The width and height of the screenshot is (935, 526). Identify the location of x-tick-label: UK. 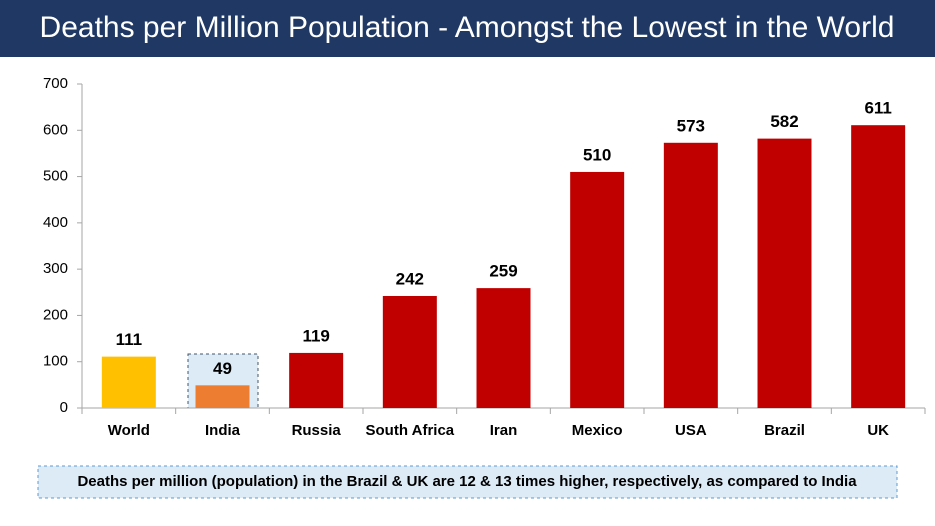
(878, 430).